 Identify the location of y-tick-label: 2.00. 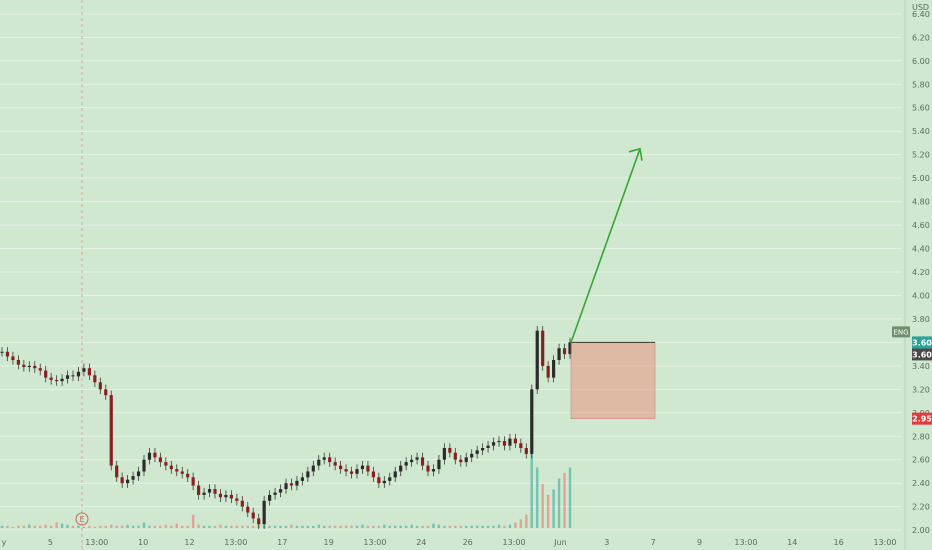
(921, 530).